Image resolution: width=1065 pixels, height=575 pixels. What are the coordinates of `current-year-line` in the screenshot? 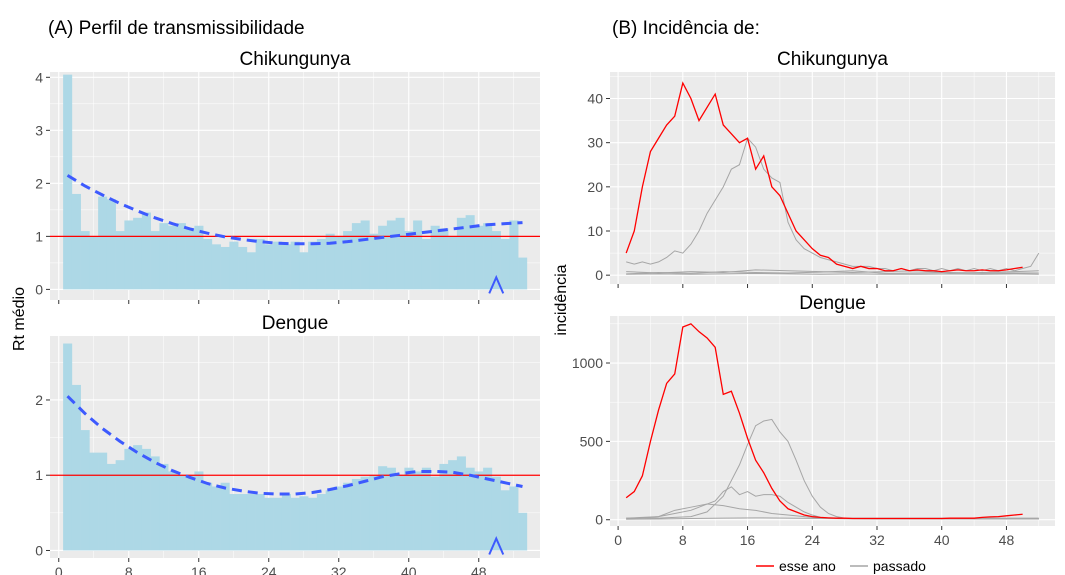 It's located at (824, 421).